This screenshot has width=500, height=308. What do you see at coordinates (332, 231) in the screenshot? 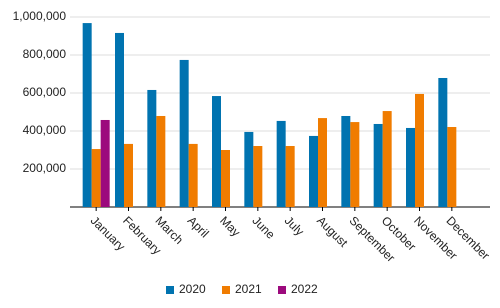
I see `x-tick-label: August` at bounding box center [332, 231].